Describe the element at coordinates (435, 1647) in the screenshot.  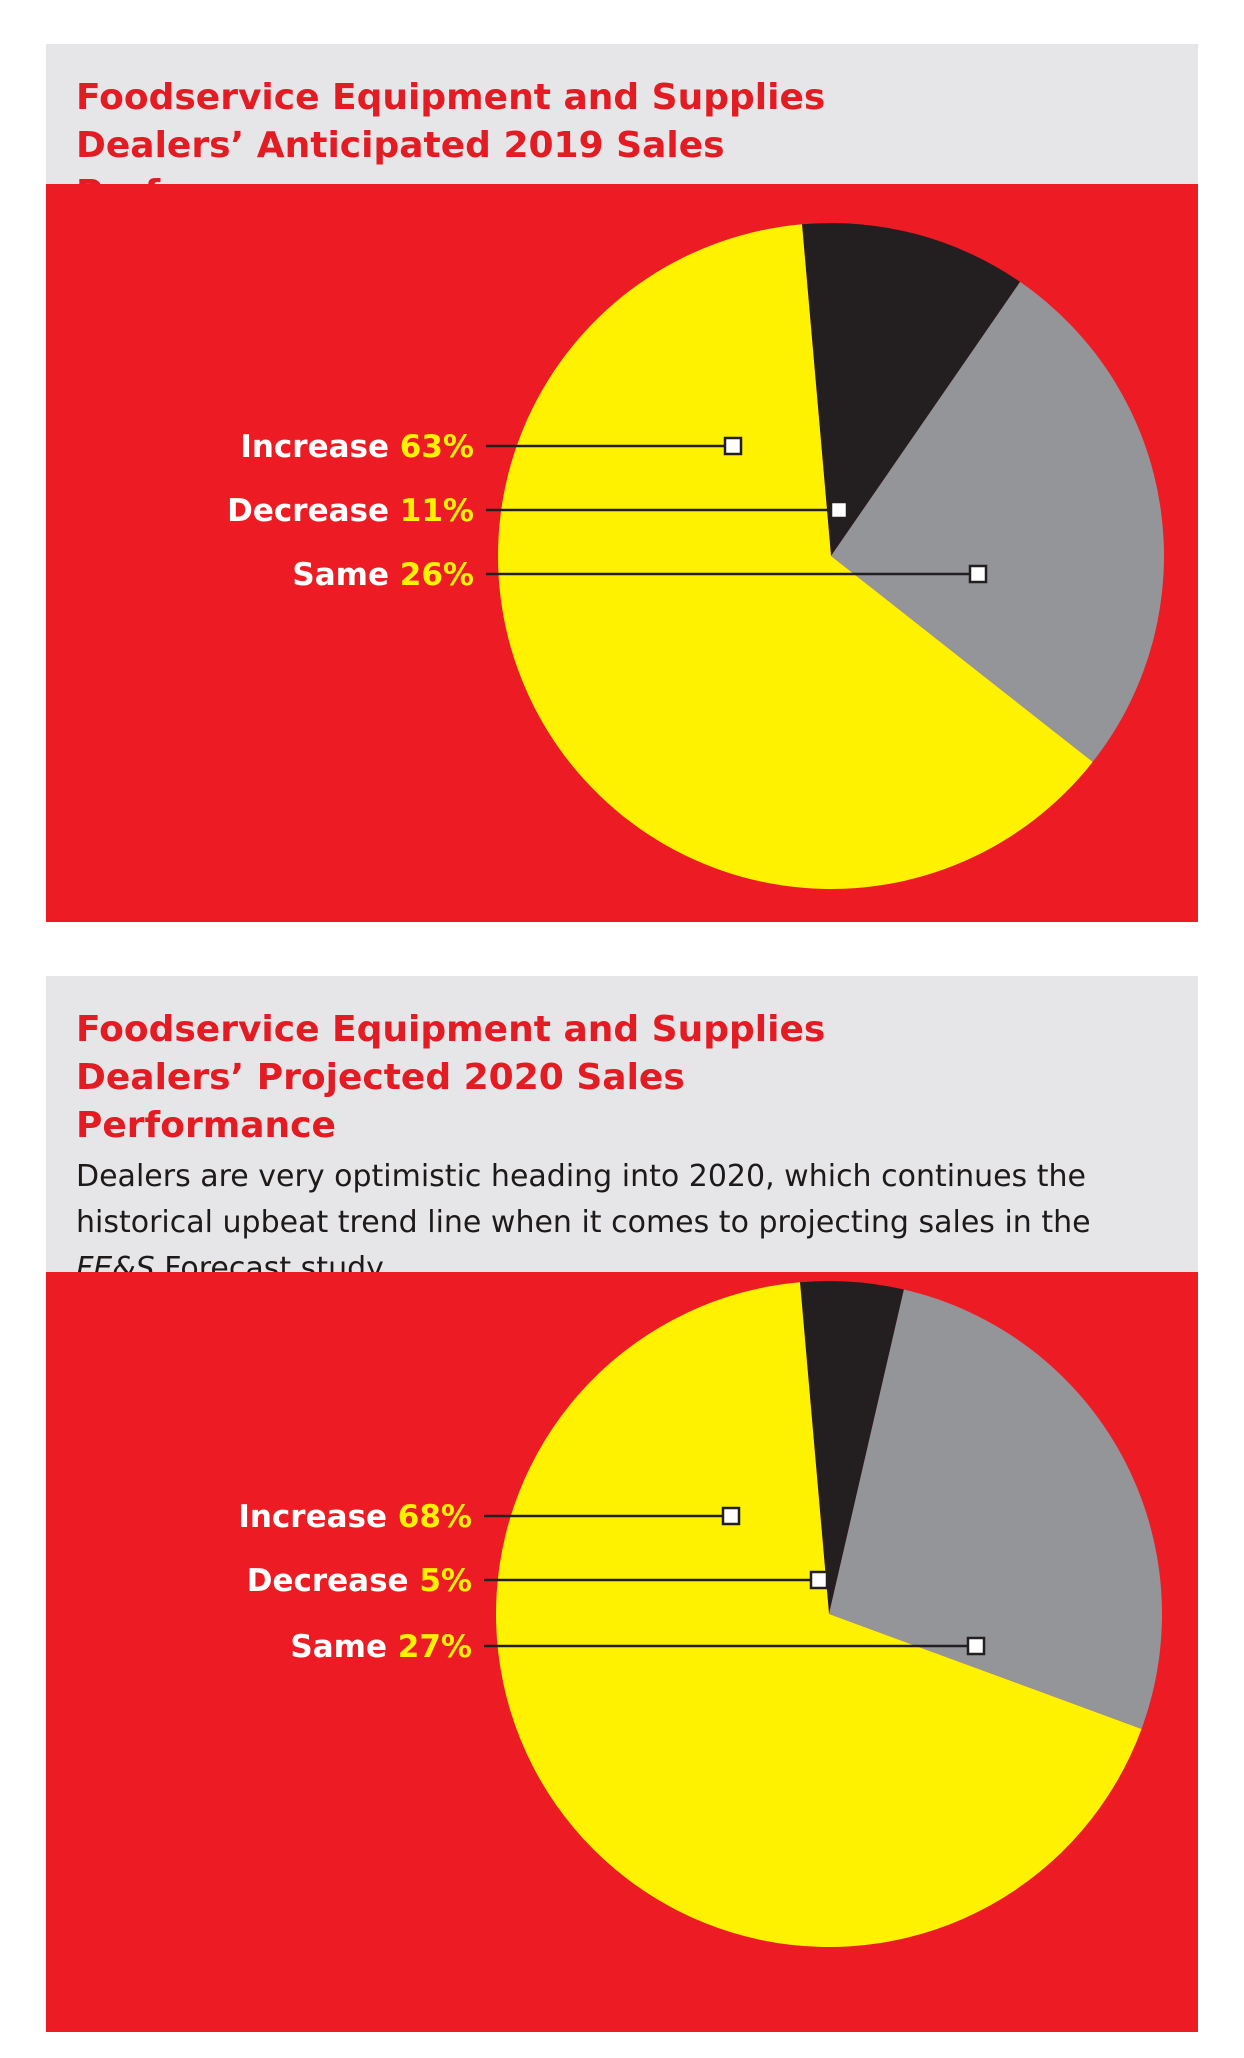
I see `value-label: 27%` at that location.